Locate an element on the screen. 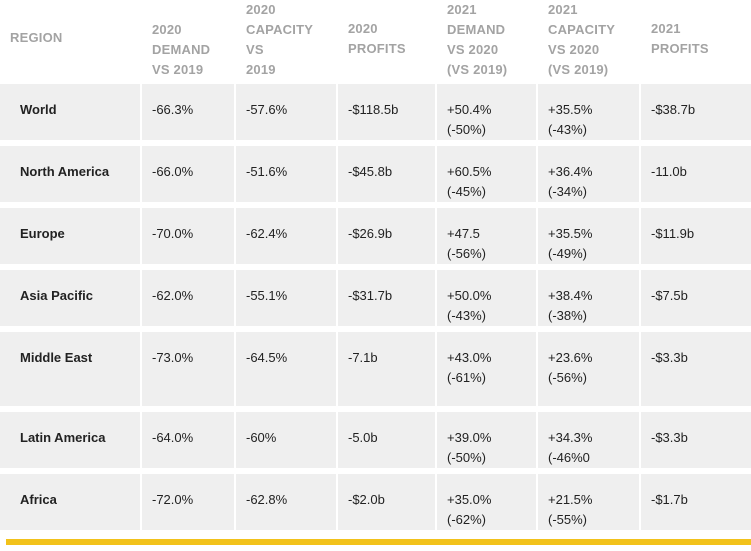 The height and width of the screenshot is (551, 751). cell-value: +50.4% (-50%) is located at coordinates (469, 119).